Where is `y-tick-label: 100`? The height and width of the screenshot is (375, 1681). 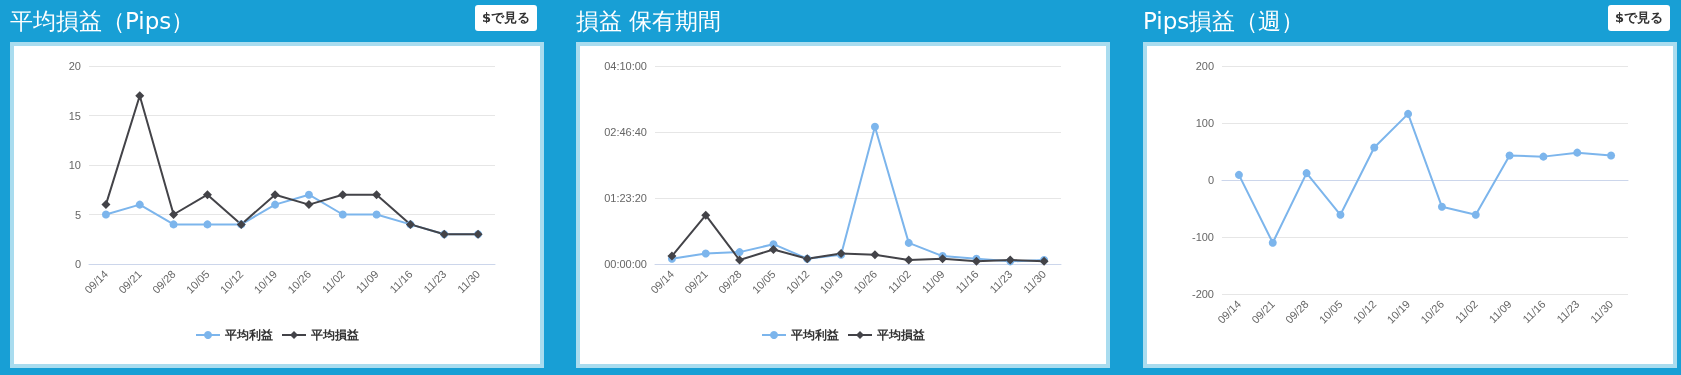
y-tick-label: 100 is located at coordinates (1204, 123).